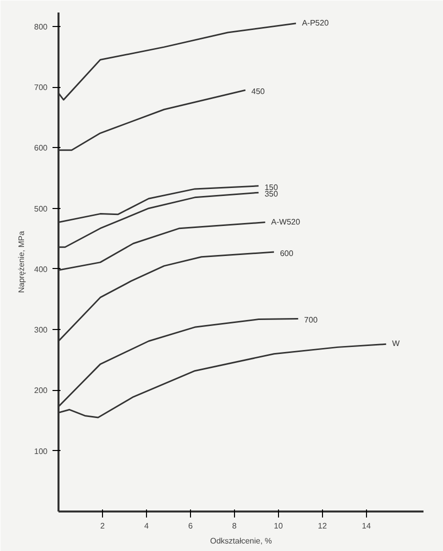 This screenshot has width=443, height=551. Describe the element at coordinates (103, 526) in the screenshot. I see `x-tick-label: 2` at that location.